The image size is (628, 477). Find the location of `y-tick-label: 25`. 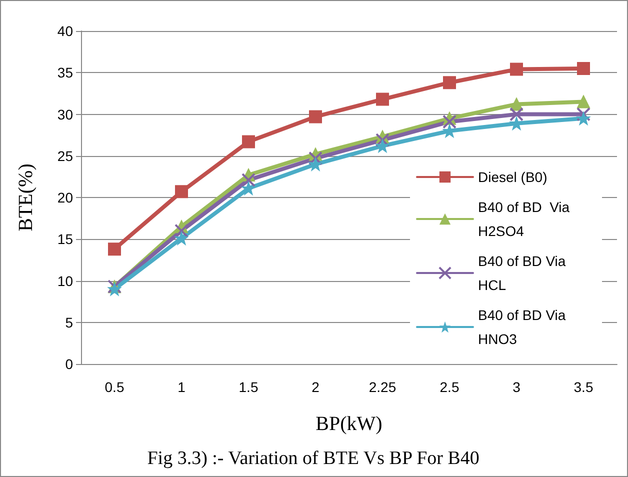

y-tick-label: 25 is located at coordinates (65, 156).